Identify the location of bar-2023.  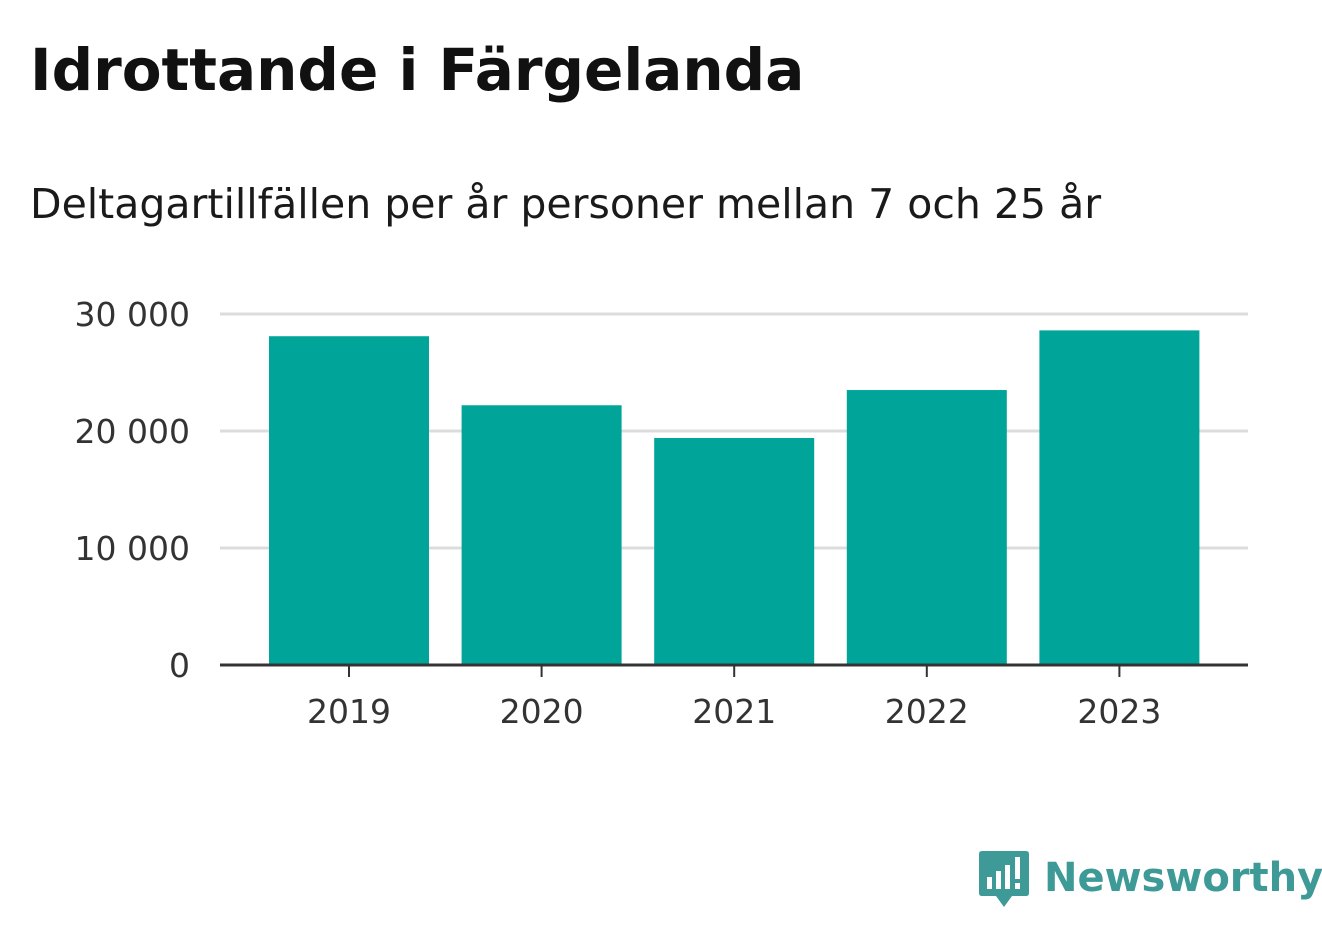
(1119, 497).